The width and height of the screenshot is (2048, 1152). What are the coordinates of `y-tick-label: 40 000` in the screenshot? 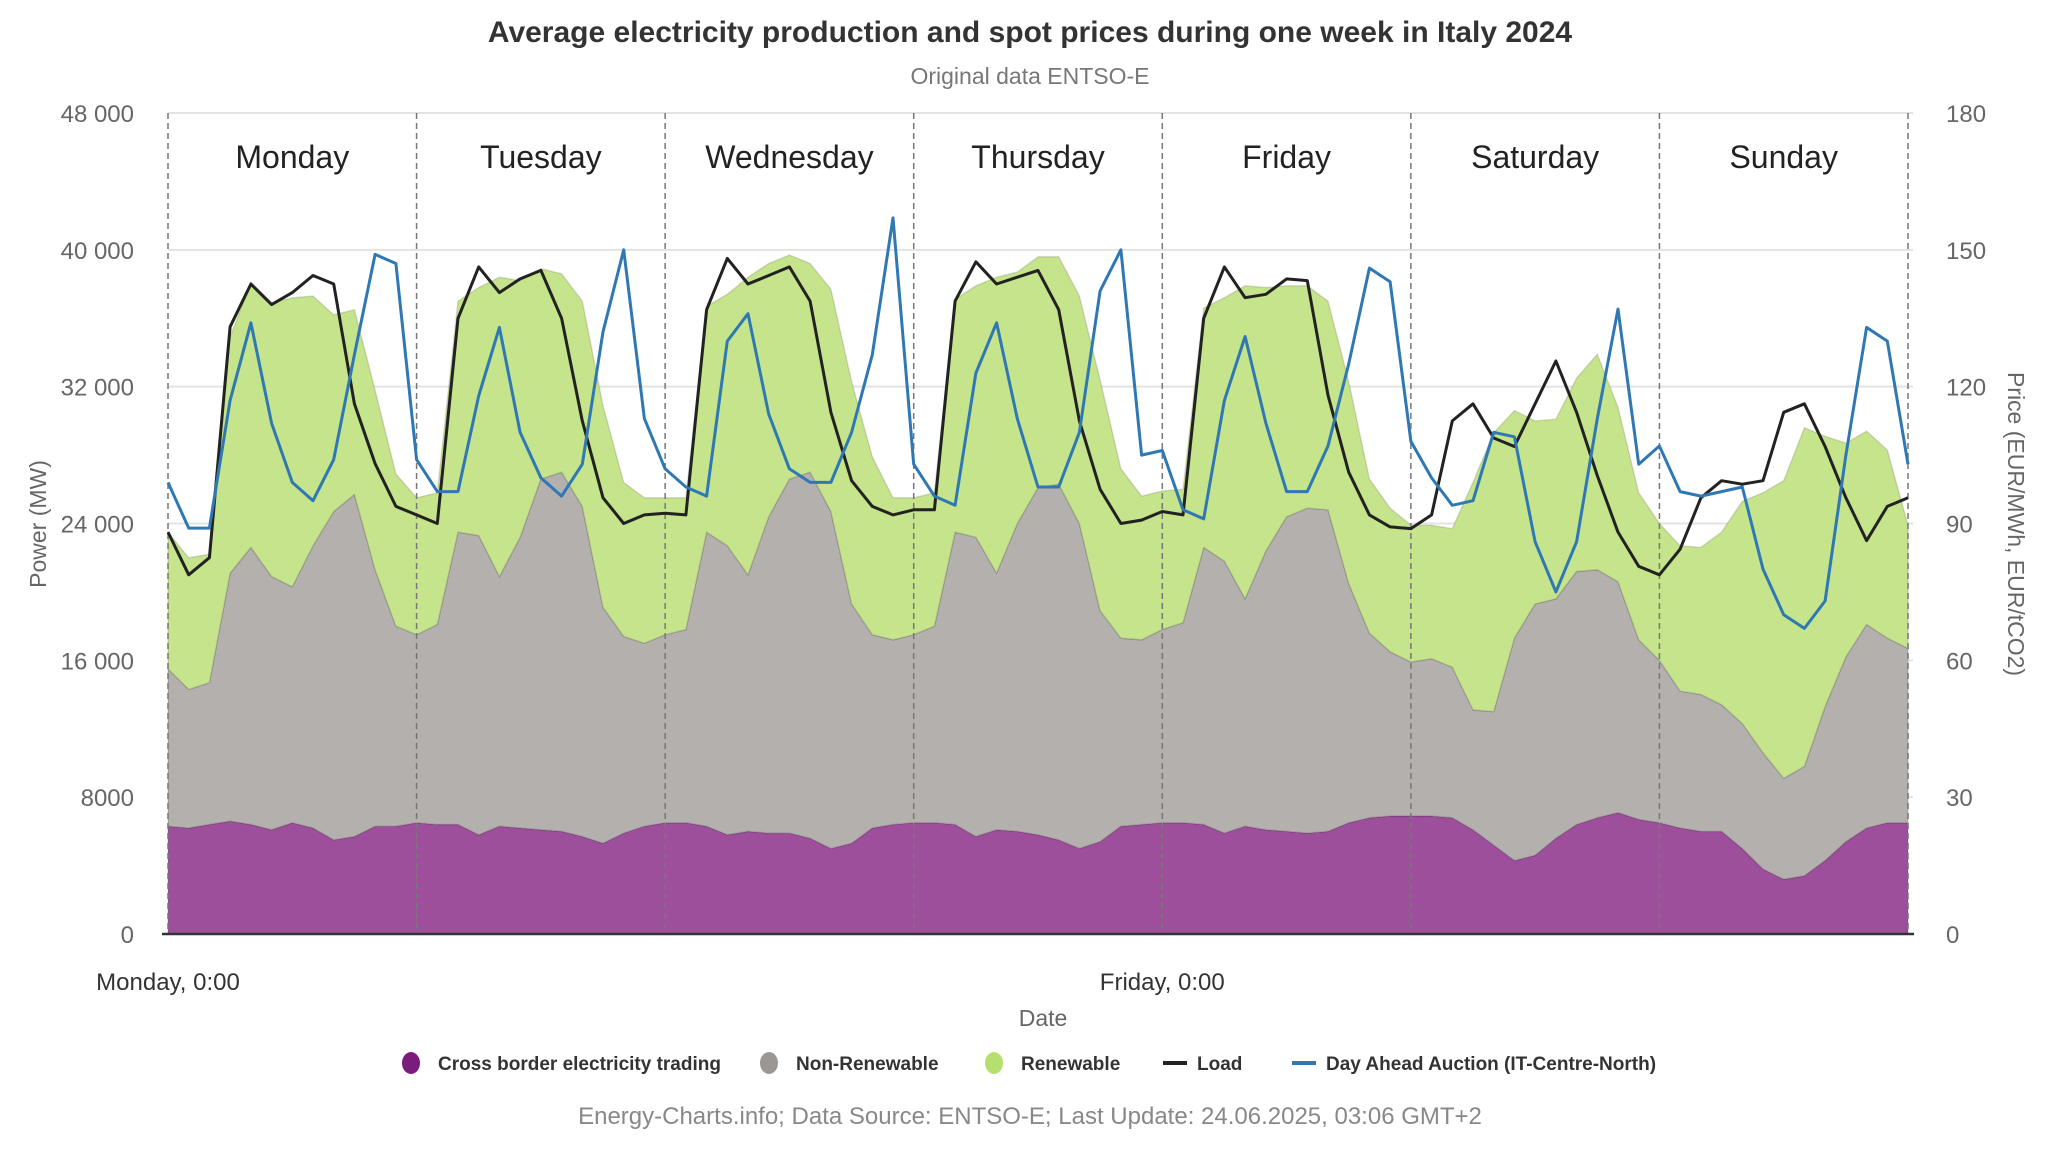 It's located at (97, 251).